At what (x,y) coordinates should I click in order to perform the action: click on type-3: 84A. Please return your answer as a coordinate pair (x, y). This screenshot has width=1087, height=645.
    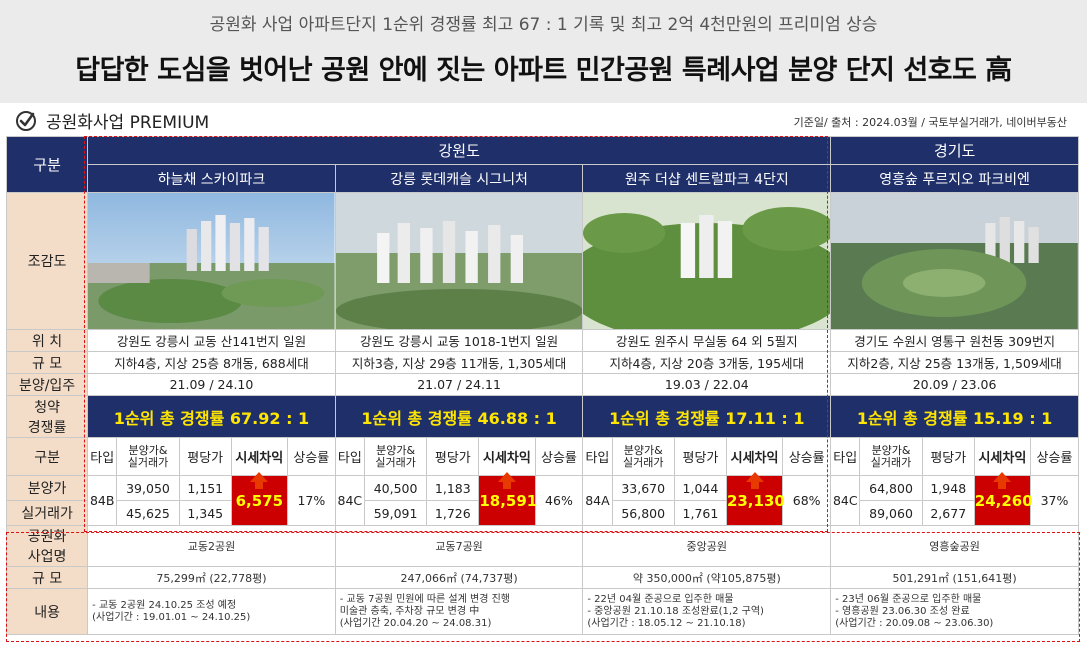
    Looking at the image, I should click on (597, 500).